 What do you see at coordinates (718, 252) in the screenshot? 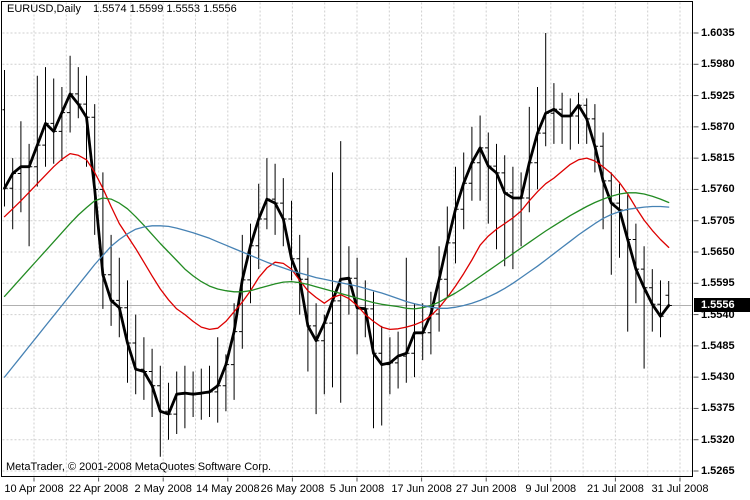
I see `price-axis-label: 1.5650` at bounding box center [718, 252].